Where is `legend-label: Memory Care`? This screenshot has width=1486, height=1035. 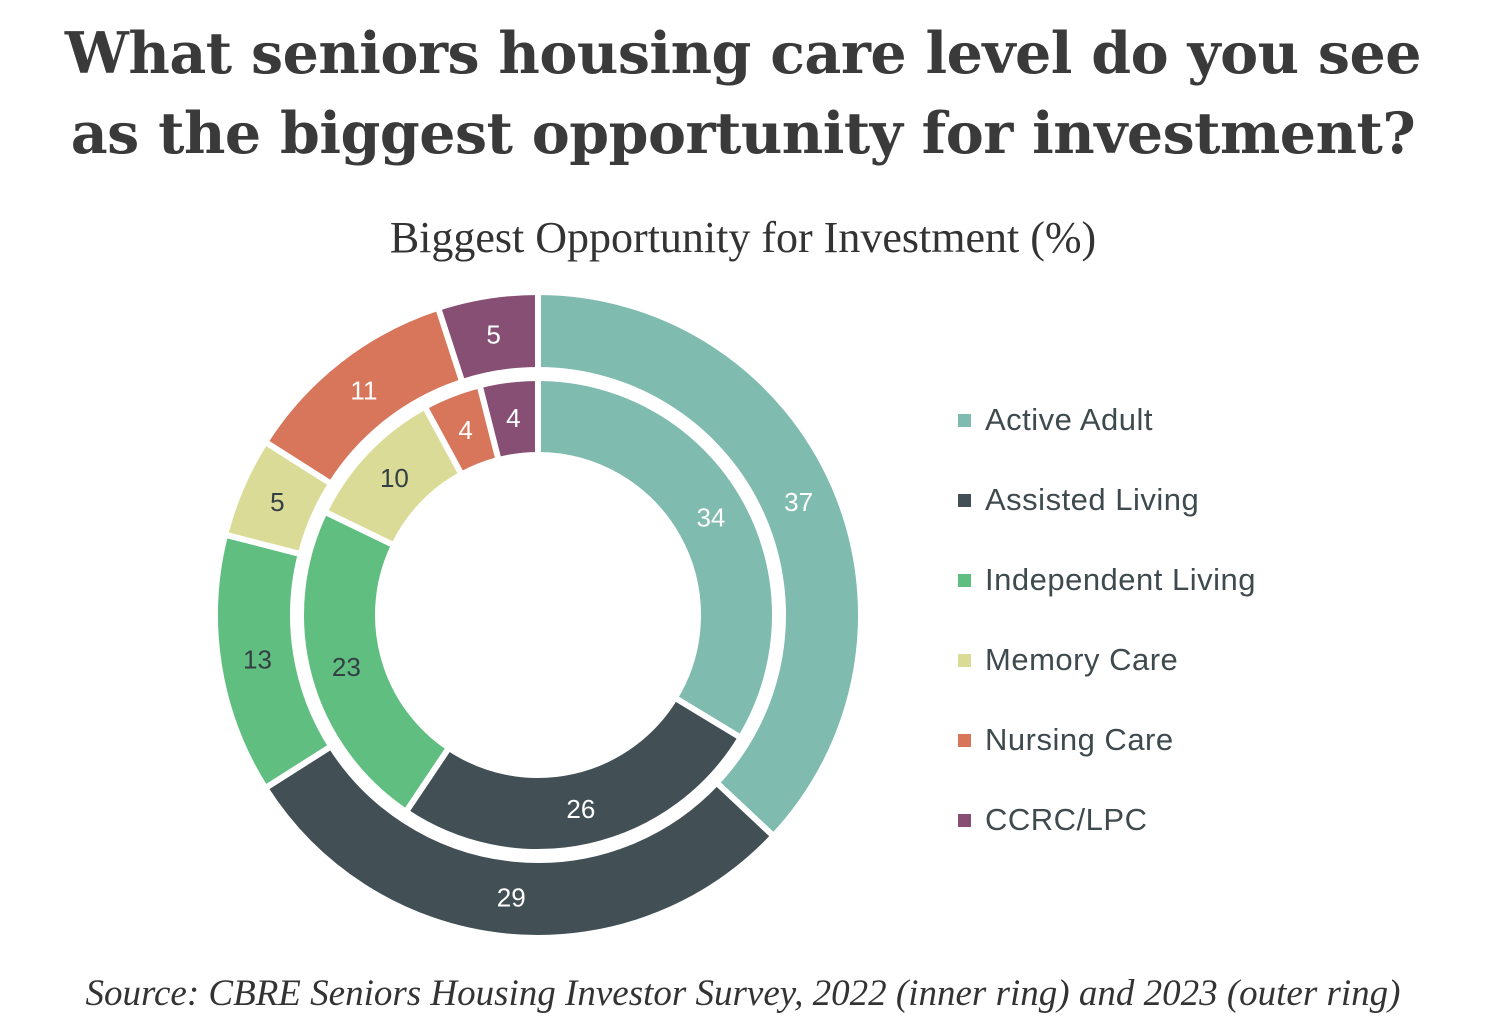
legend-label: Memory Care is located at coordinates (1082, 659).